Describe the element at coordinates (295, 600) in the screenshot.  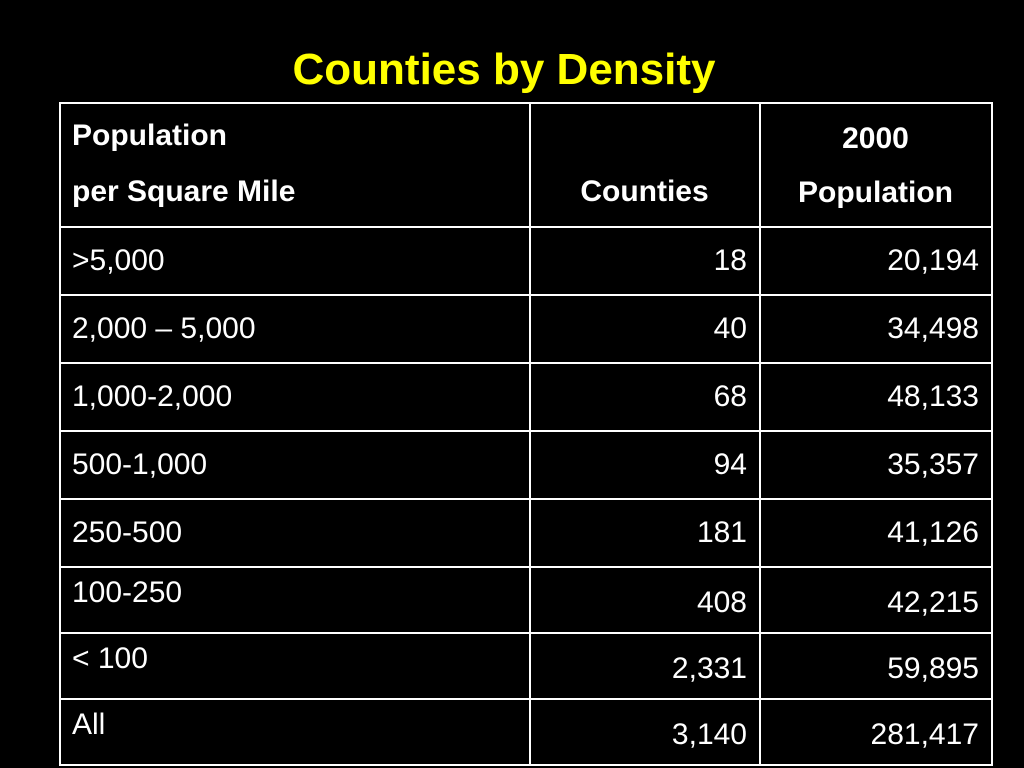
I see `density-cell: 100-250` at that location.